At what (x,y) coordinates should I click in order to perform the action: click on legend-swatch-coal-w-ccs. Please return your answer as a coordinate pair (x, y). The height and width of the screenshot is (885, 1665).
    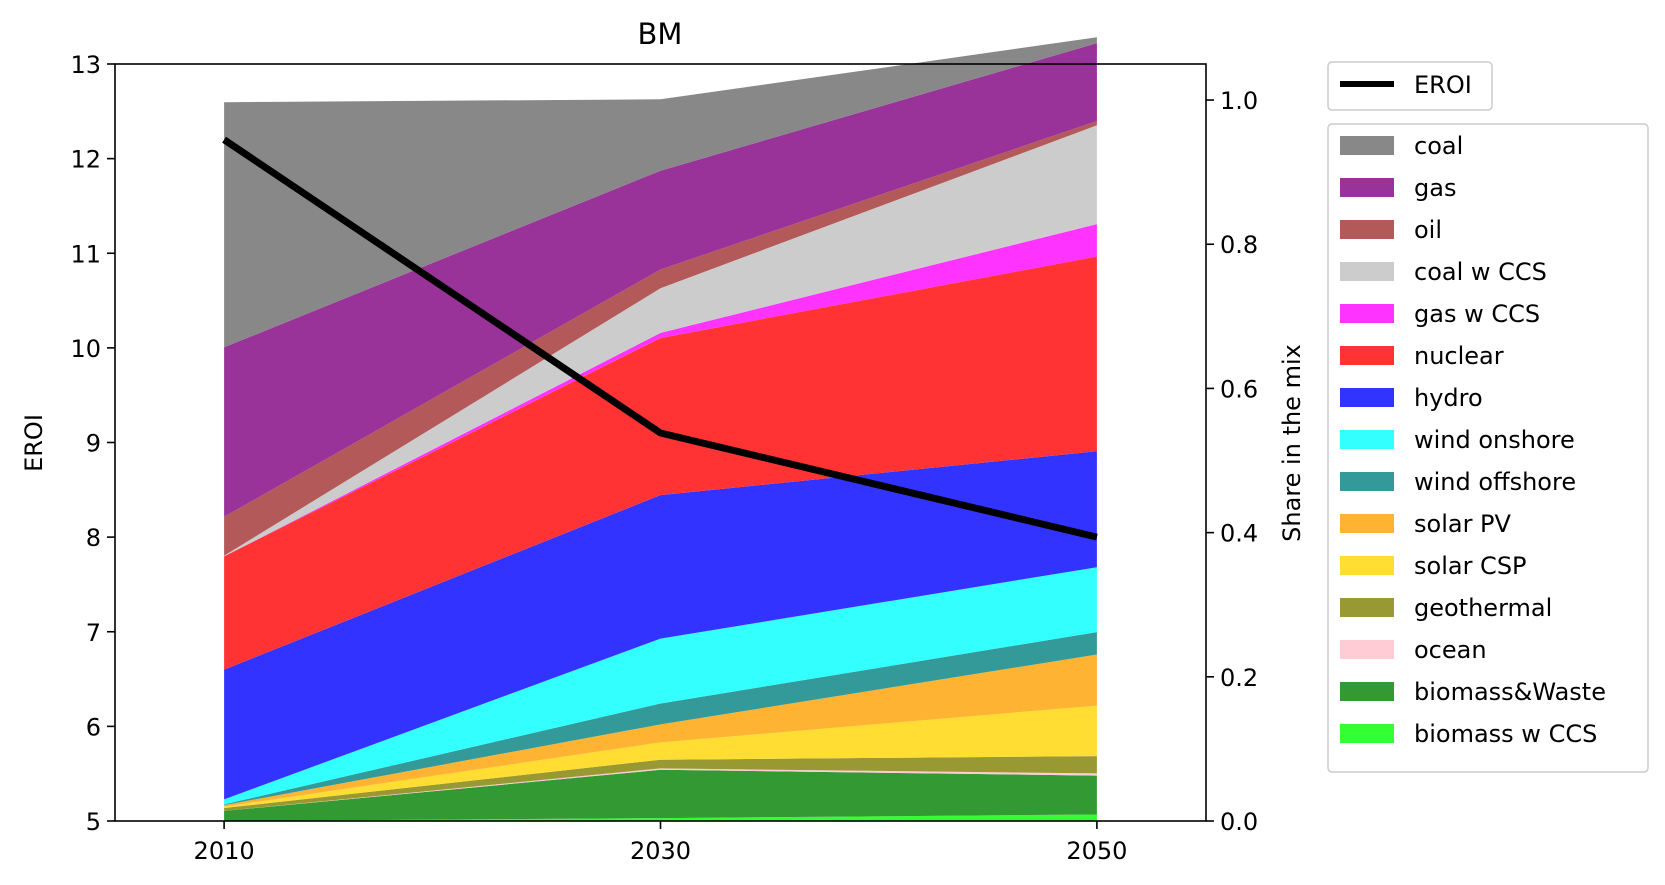
    Looking at the image, I should click on (1367, 271).